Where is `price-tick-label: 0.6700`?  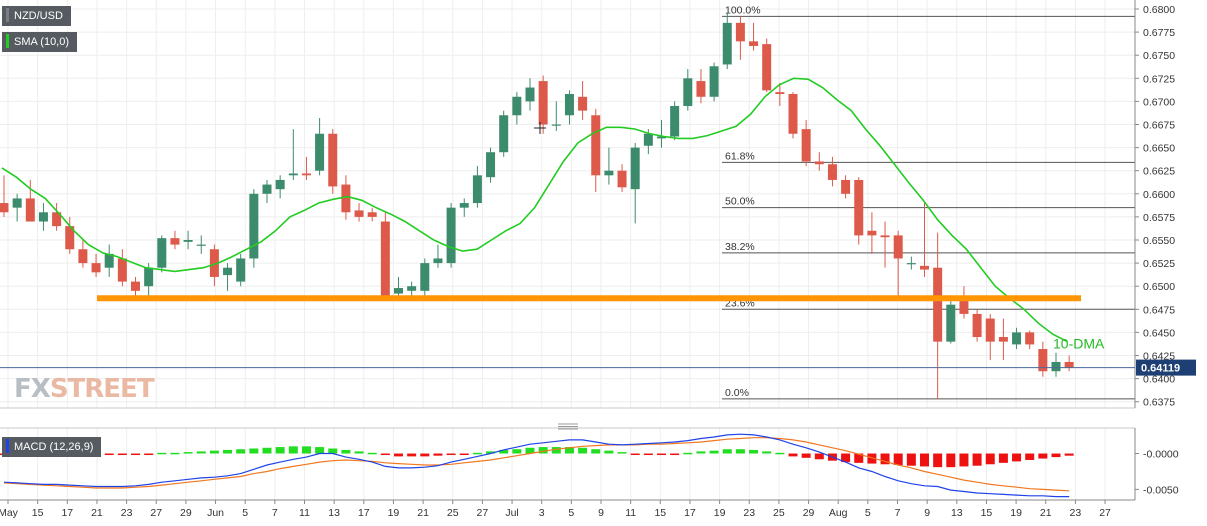 price-tick-label: 0.6700 is located at coordinates (1159, 102).